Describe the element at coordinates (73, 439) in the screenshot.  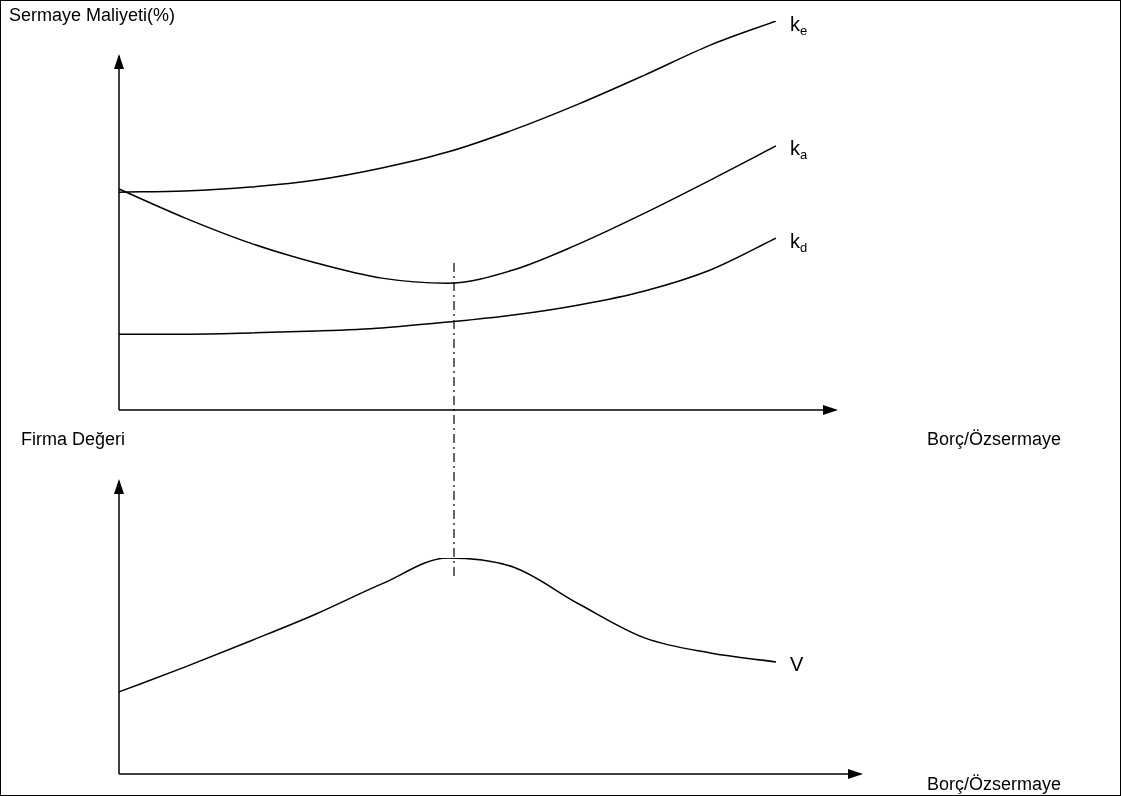
I see `y-axis-title: Firma Değeri` at that location.